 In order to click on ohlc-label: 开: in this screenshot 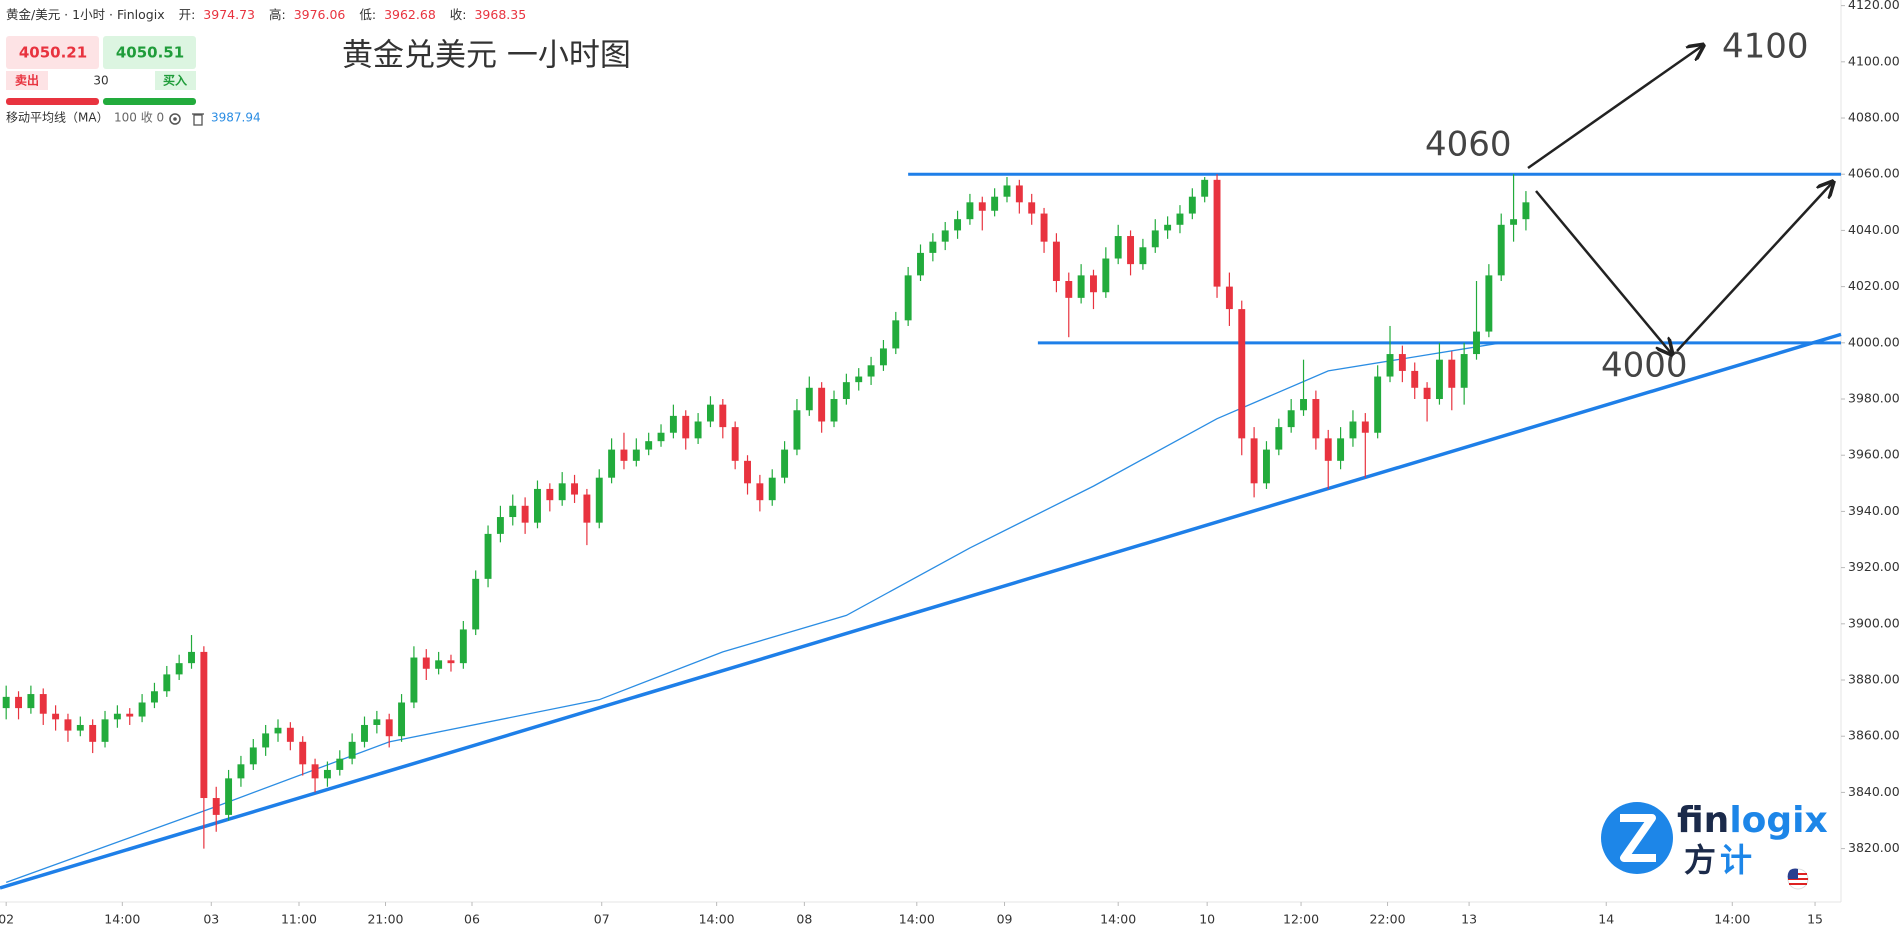, I will do `click(187, 14)`.